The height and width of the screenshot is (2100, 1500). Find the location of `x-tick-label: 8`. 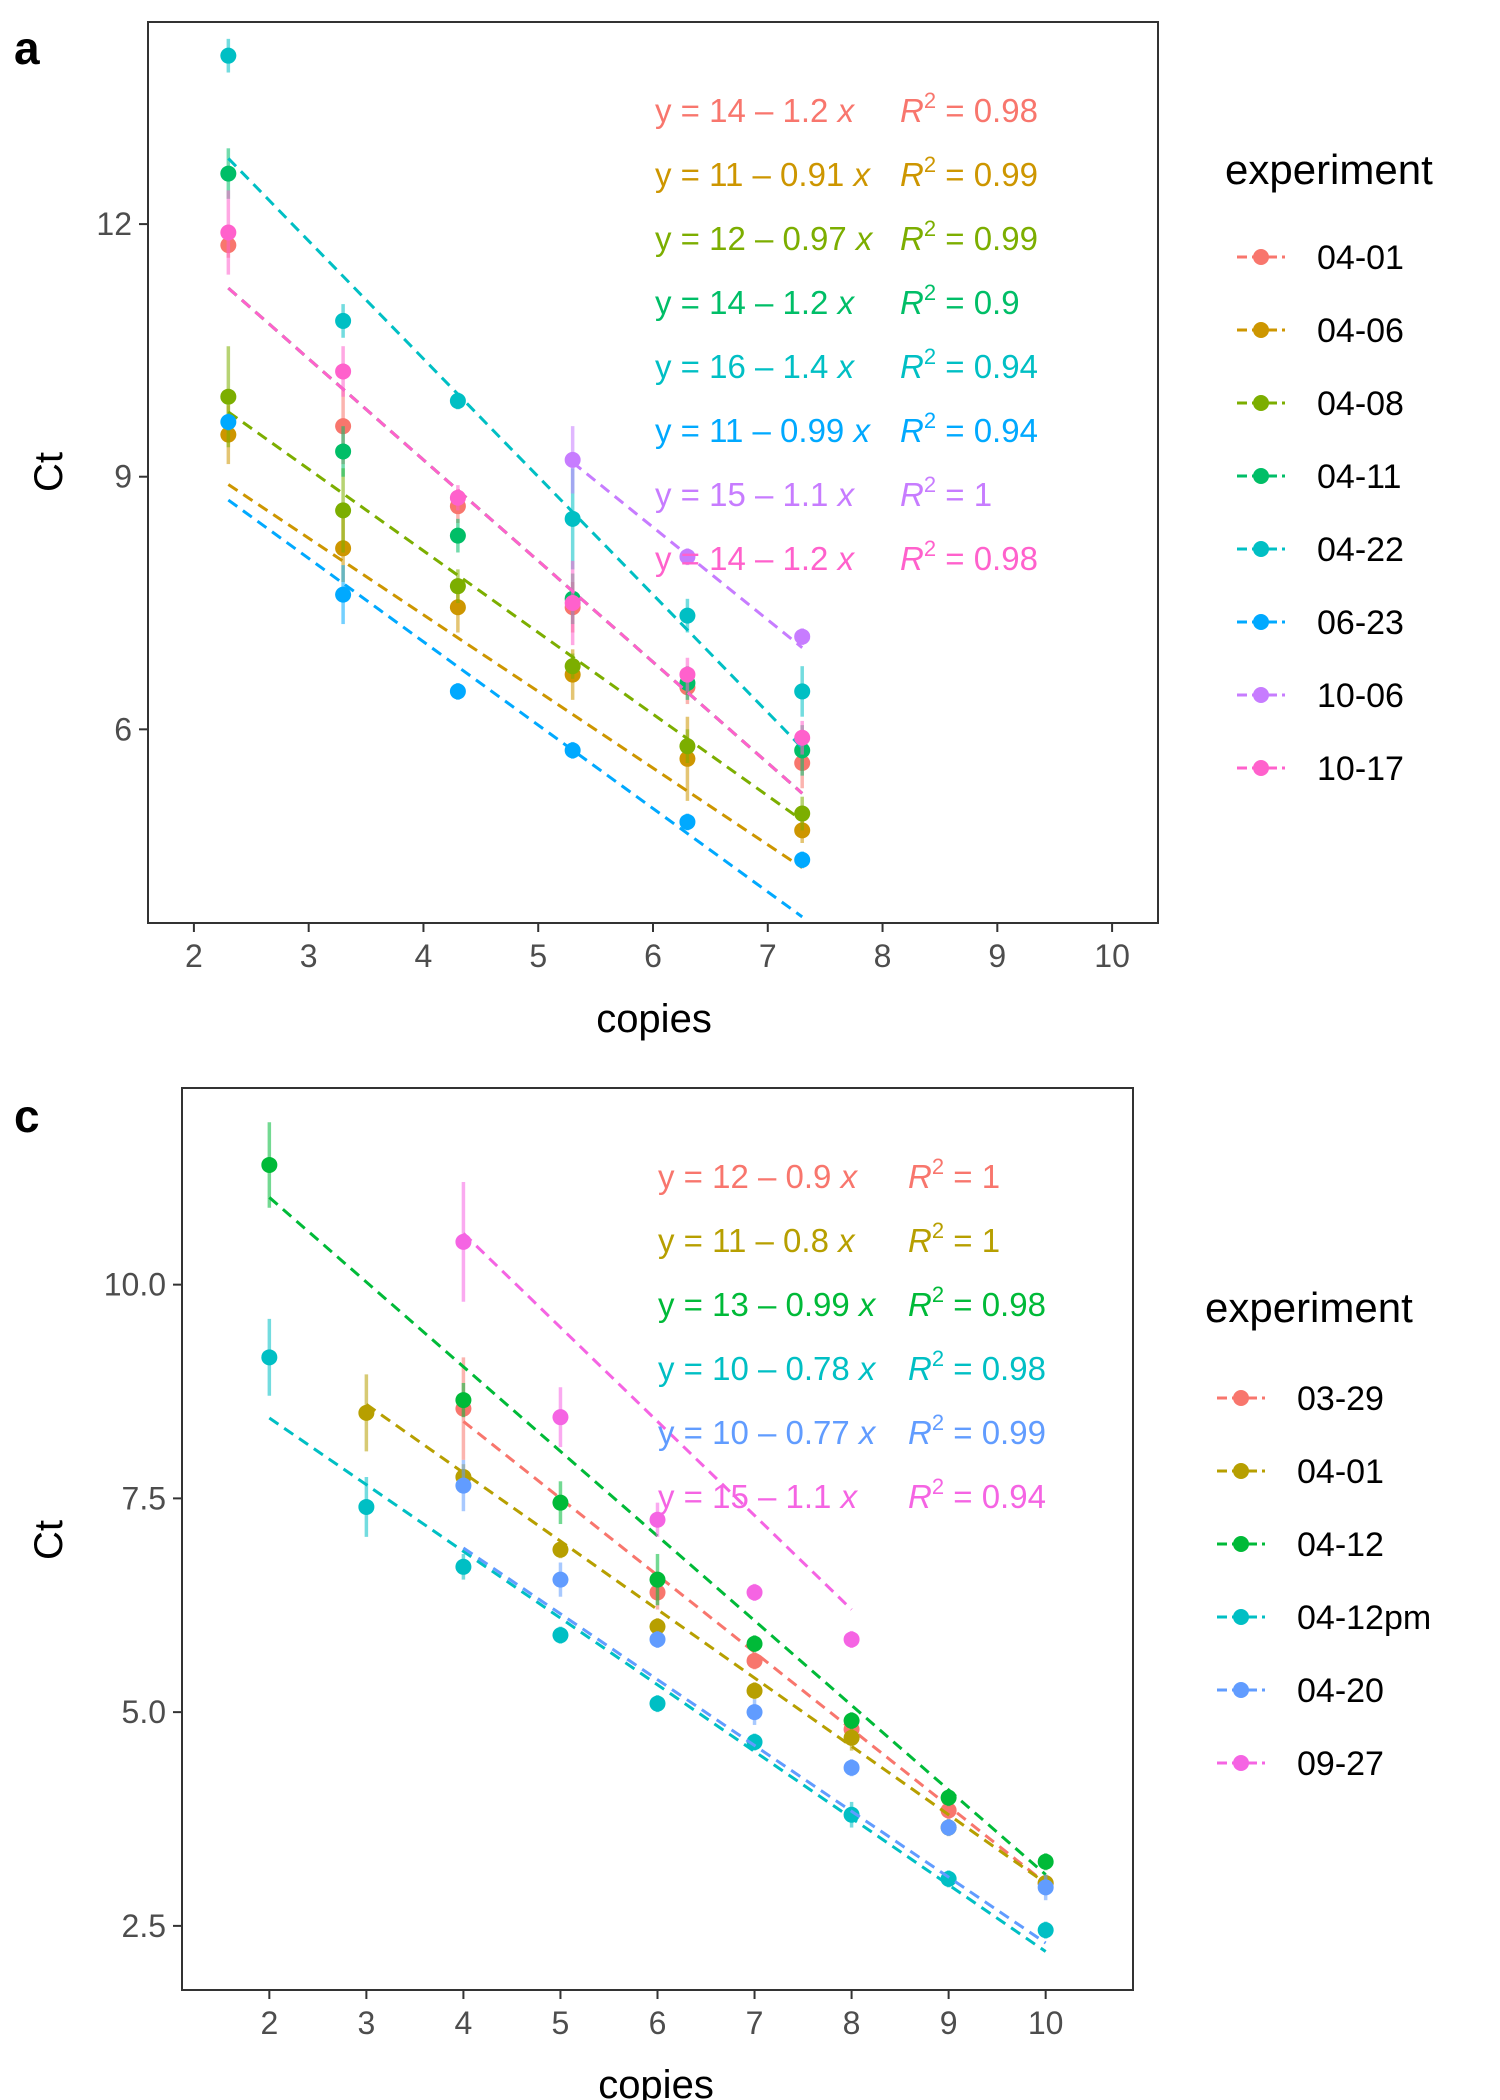

x-tick-label: 8 is located at coordinates (852, 2023).